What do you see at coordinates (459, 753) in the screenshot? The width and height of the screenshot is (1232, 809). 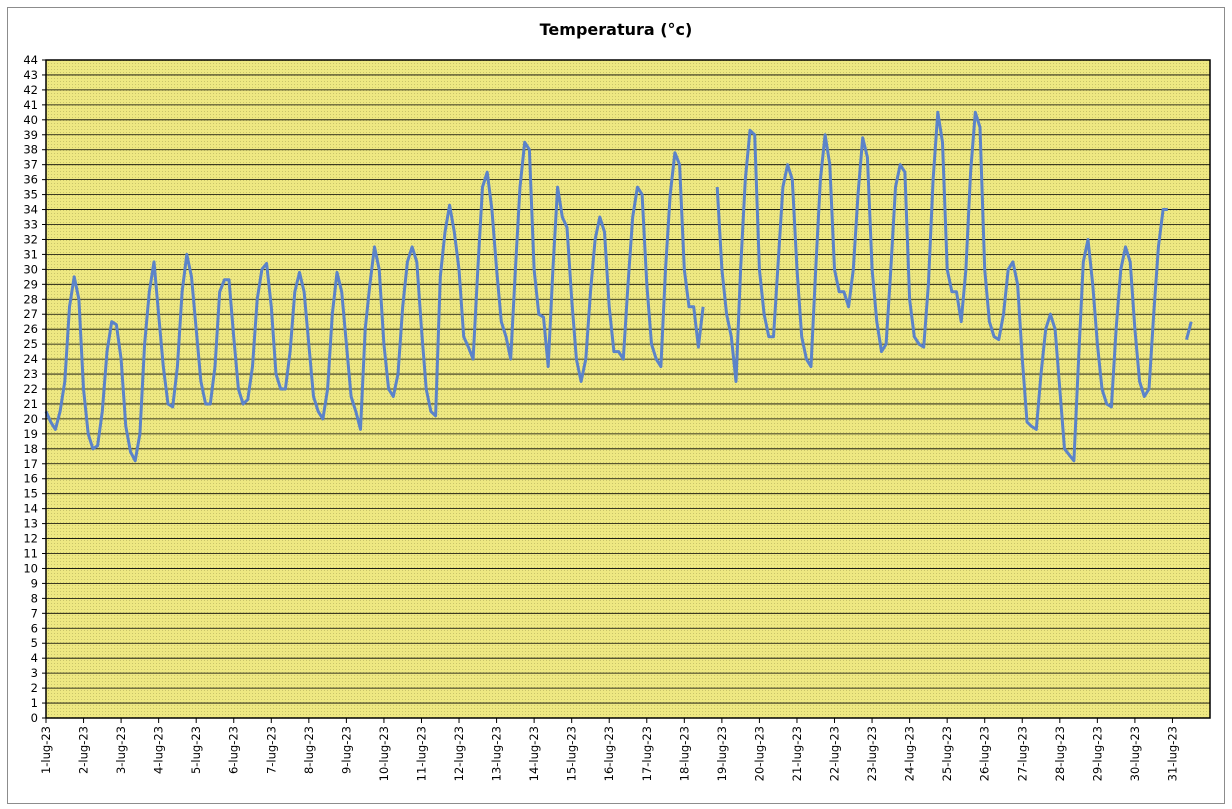 I see `x-tick-label: 12-lug-23` at bounding box center [459, 753].